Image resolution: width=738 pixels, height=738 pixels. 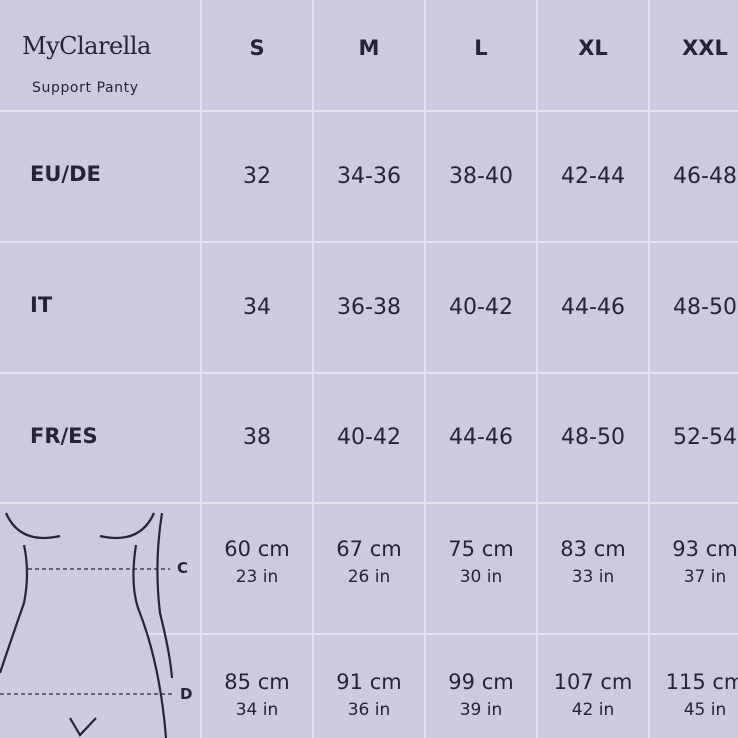 What do you see at coordinates (593, 682) in the screenshot?
I see `measurement-cm: 107 cm` at bounding box center [593, 682].